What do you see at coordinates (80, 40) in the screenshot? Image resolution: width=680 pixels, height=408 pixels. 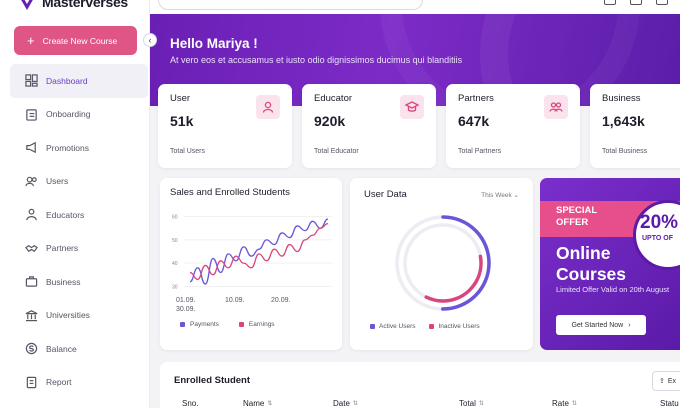 I see `create-new-course-label: Create New Course` at bounding box center [80, 40].